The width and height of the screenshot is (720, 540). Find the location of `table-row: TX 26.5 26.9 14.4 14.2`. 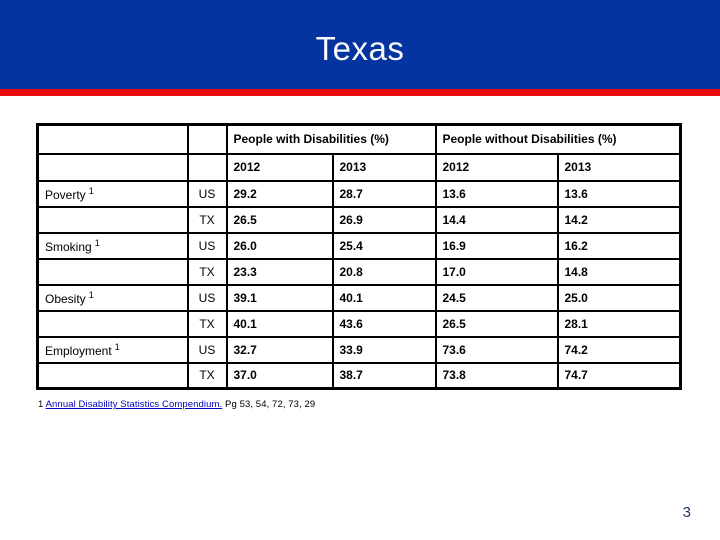

table-row: TX 26.5 26.9 14.4 14.2 is located at coordinates (359, 219).